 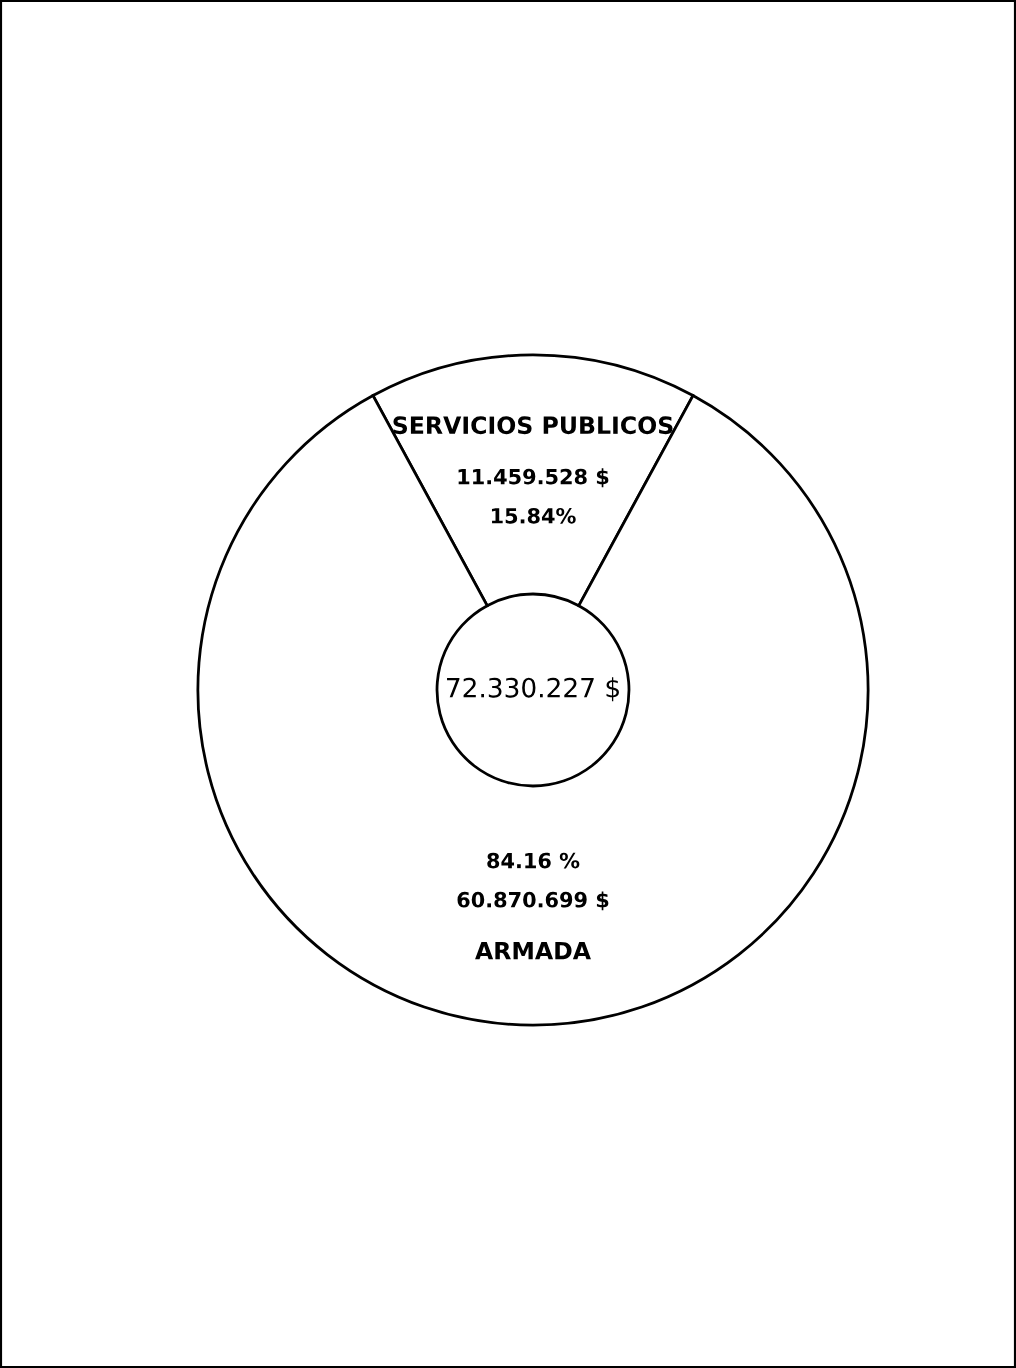 I want to click on text: 72.330.227 $, so click(x=533, y=689).